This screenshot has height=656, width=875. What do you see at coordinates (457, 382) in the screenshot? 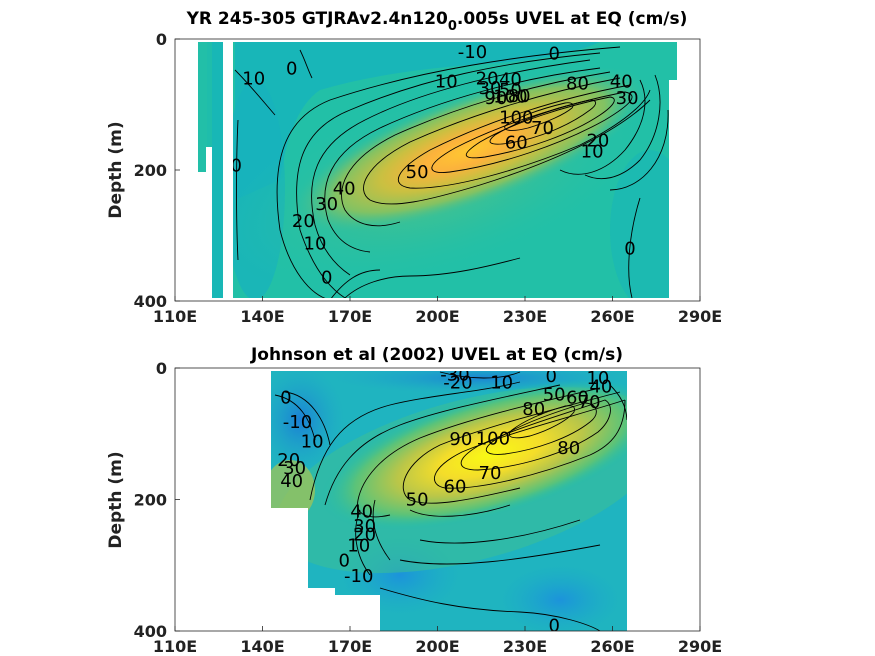
I see `contour-label: -20` at bounding box center [457, 382].